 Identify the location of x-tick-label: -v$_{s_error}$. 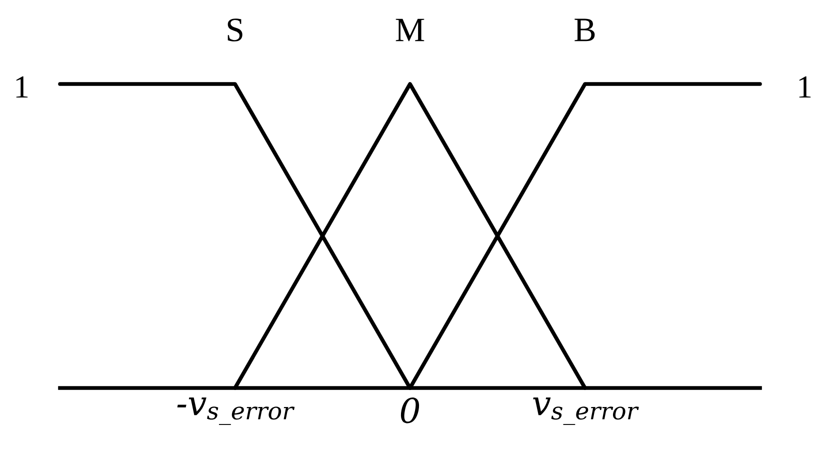
(236, 411).